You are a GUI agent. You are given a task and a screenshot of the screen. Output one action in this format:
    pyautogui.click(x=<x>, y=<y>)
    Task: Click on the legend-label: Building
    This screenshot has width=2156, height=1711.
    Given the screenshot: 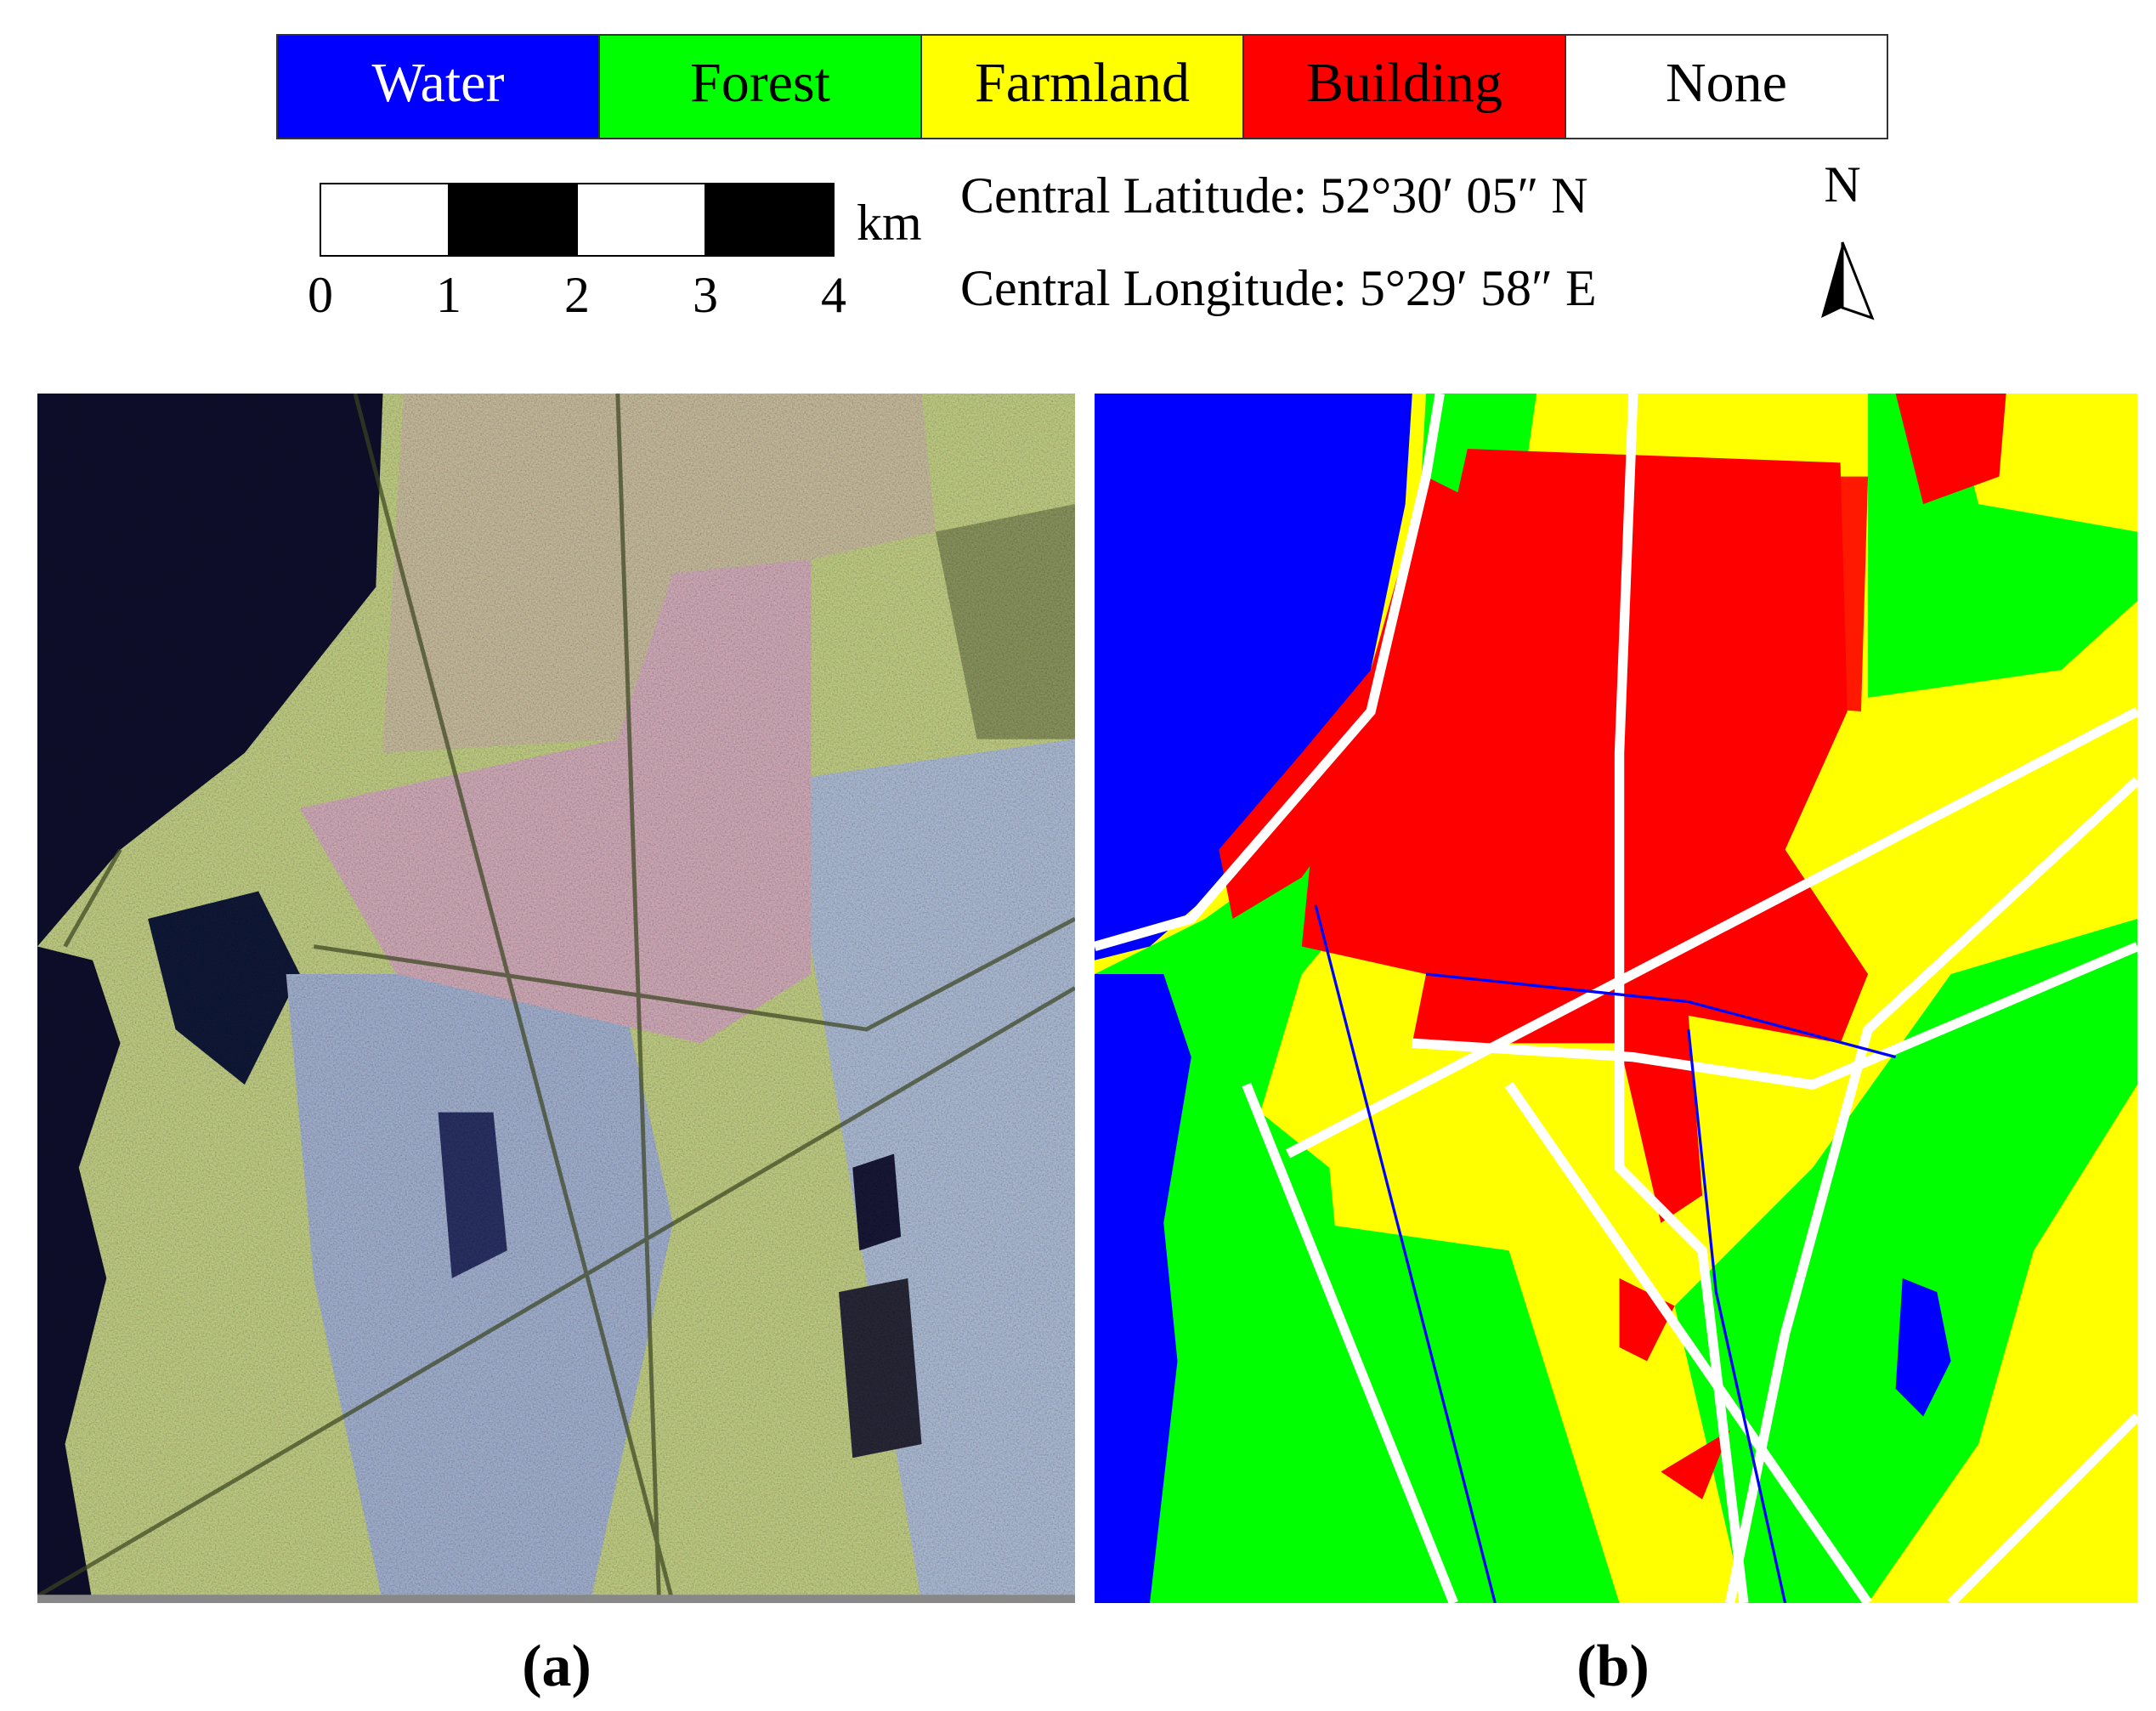 What is the action you would take?
    pyautogui.click(x=1404, y=83)
    